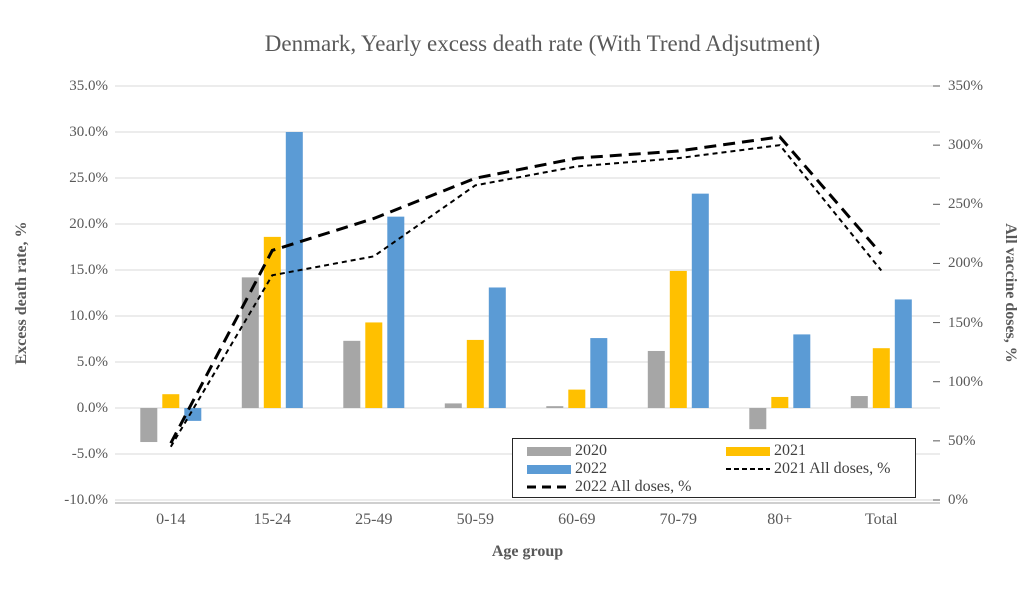 This screenshot has height=589, width=1035. Describe the element at coordinates (374, 519) in the screenshot. I see `x-axis-tick-label: 25-49` at that location.